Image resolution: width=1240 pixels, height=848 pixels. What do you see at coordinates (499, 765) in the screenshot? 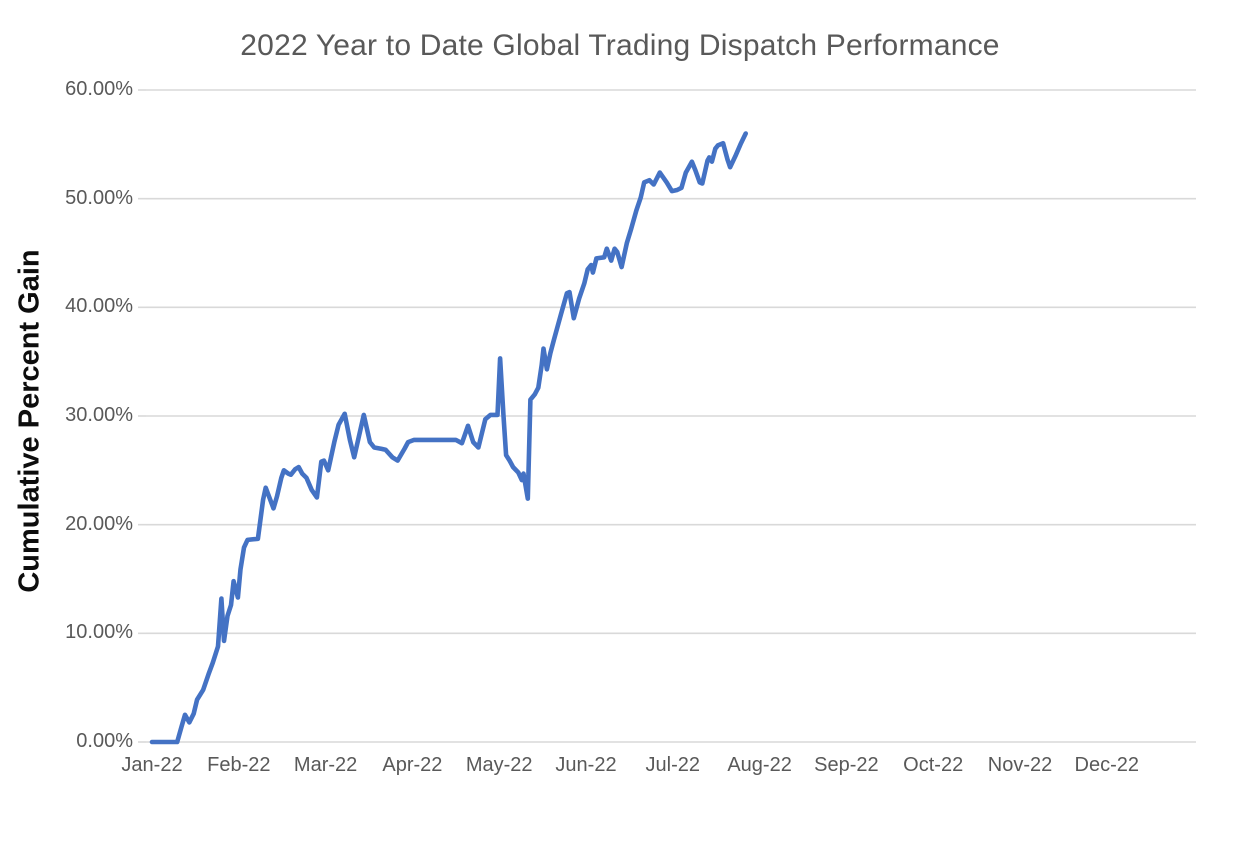
I see `x-axis-tick-label: May-22` at bounding box center [499, 765].